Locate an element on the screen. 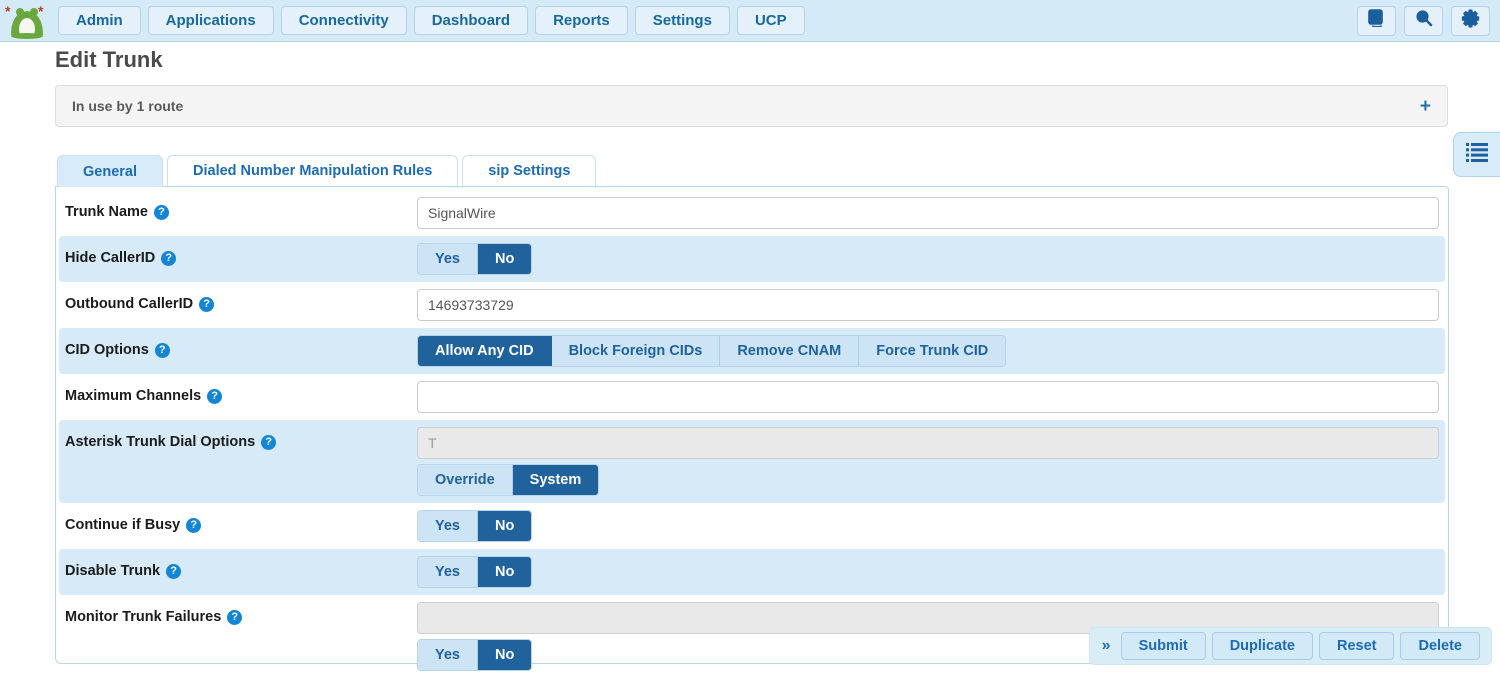  usage-panel-text: In use by 1 route is located at coordinates (127, 106).